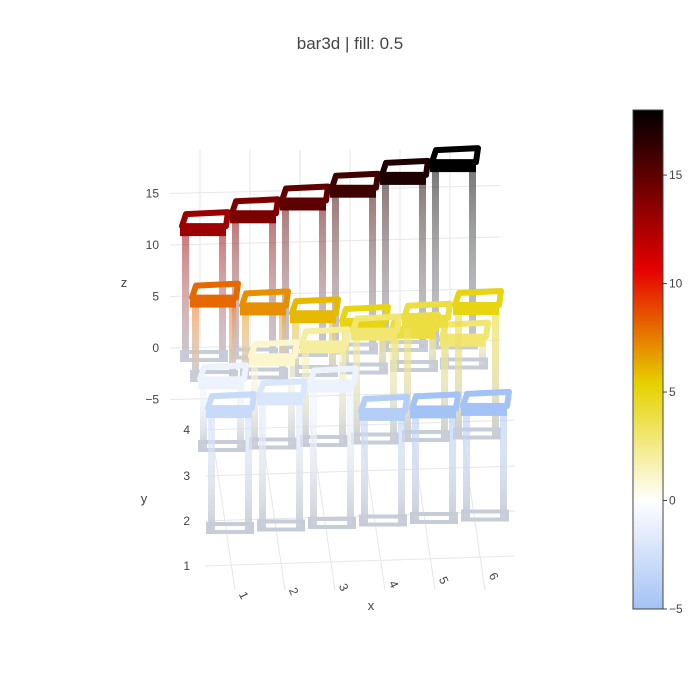 This screenshot has height=700, width=700. What do you see at coordinates (153, 245) in the screenshot?
I see `z-tick-label: 10` at bounding box center [153, 245].